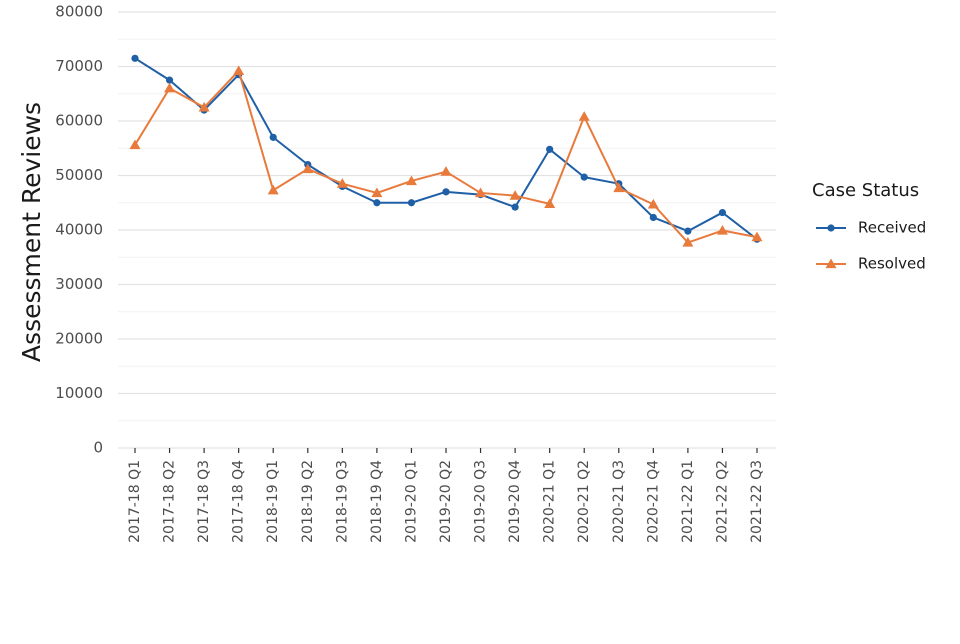 The height and width of the screenshot is (644, 960). I want to click on x-tick-label: 2020-21 Q3, so click(619, 501).